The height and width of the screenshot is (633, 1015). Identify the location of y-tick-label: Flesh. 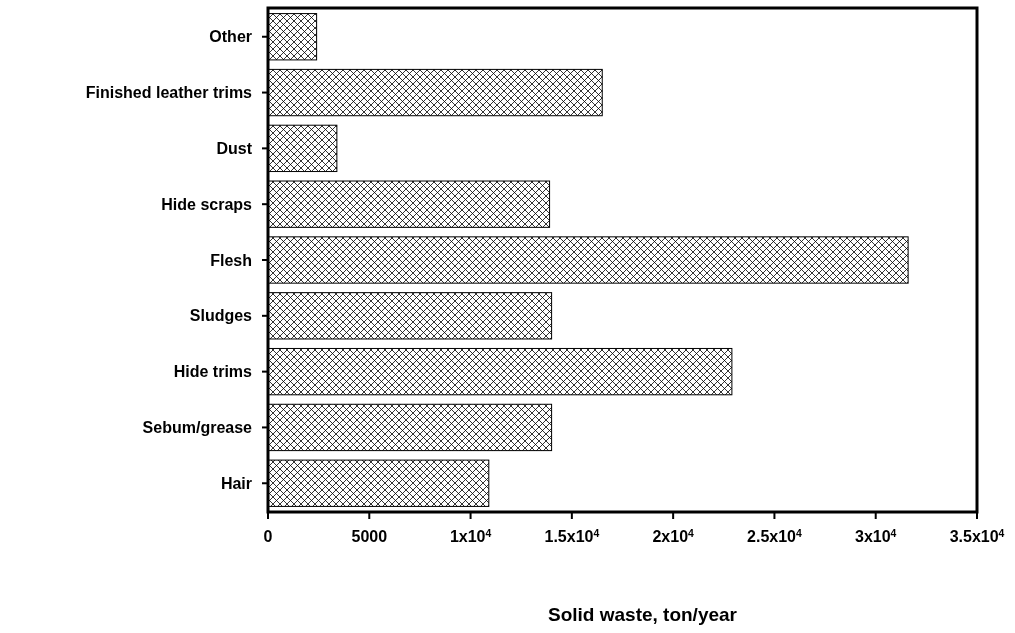
(231, 260).